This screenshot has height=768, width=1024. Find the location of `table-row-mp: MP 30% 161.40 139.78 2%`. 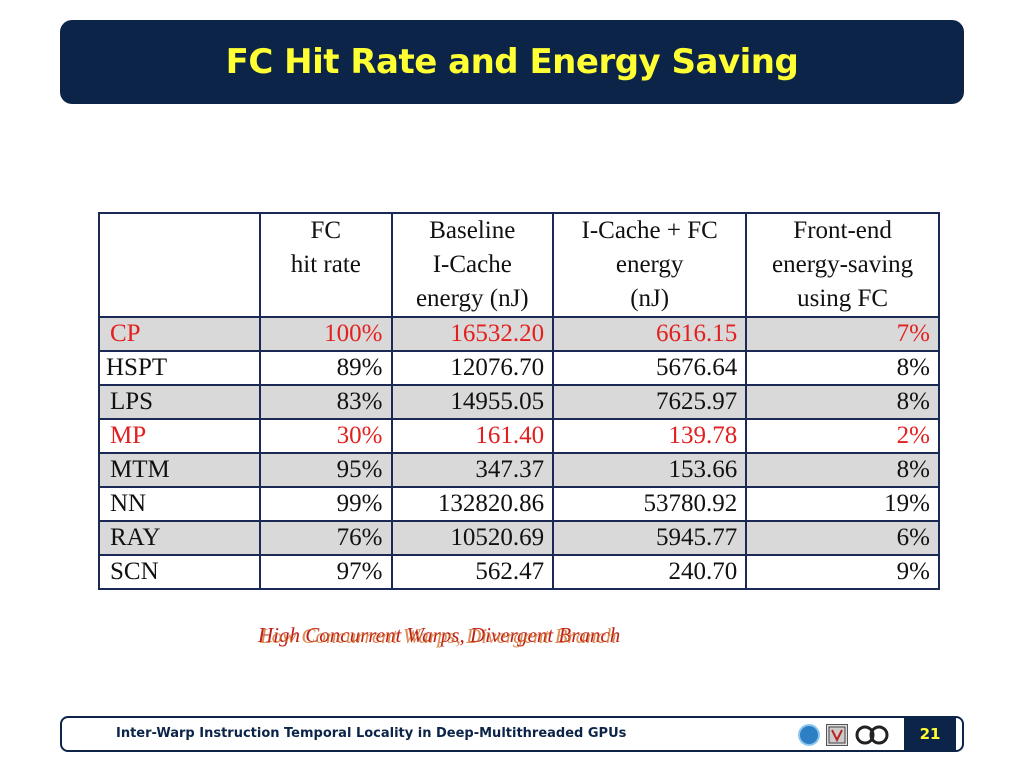

table-row-mp: MP 30% 161.40 139.78 2% is located at coordinates (518, 436).